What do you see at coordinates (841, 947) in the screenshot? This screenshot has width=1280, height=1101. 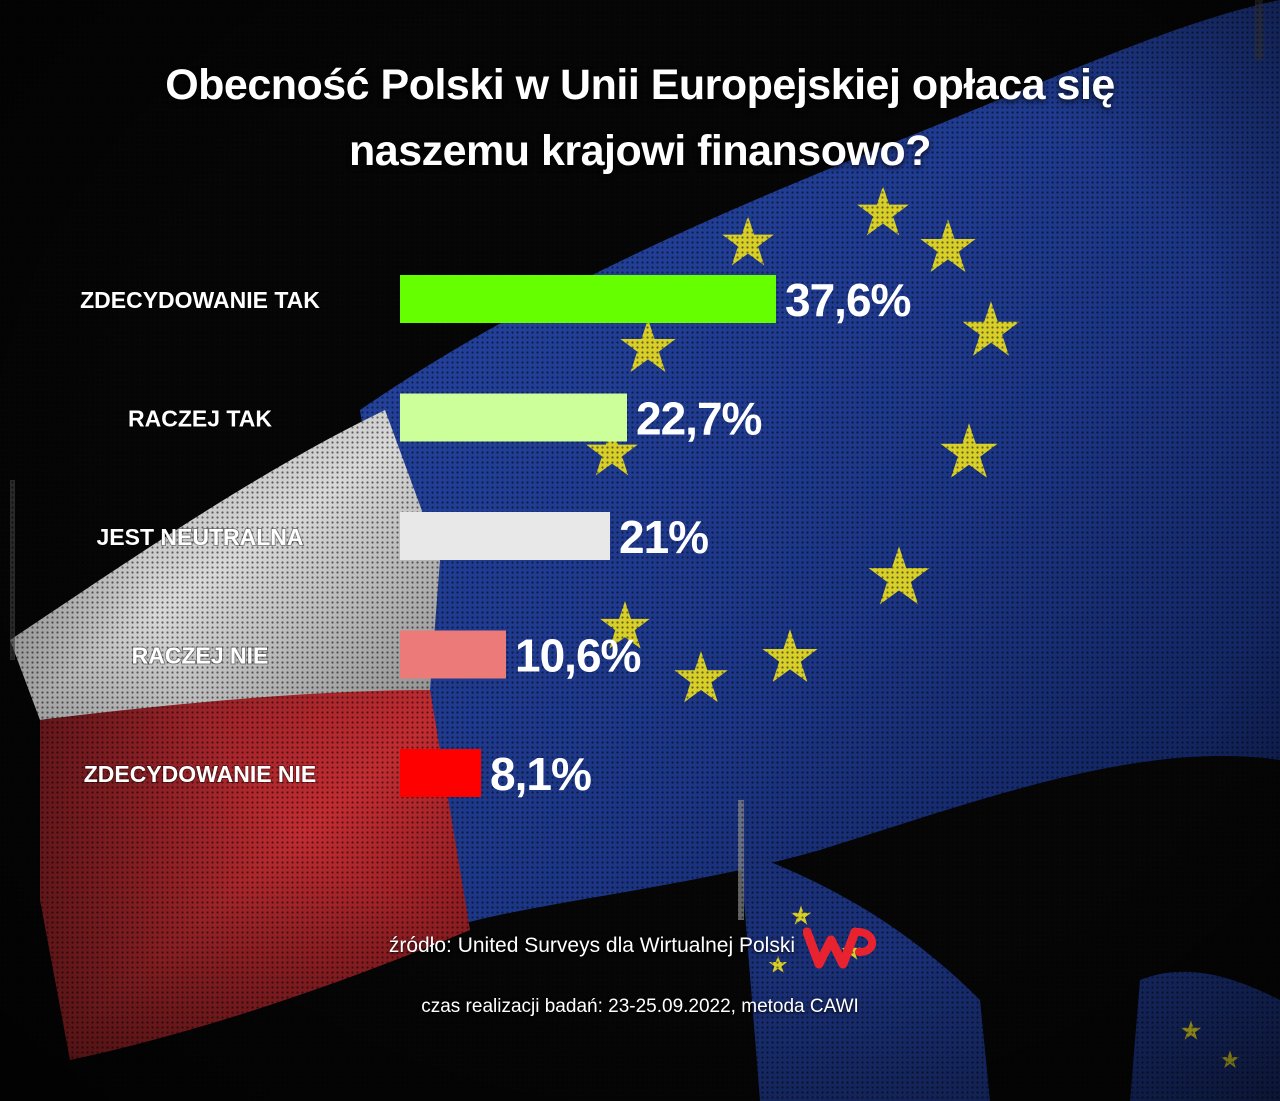 I see `wp-logo-icon` at bounding box center [841, 947].